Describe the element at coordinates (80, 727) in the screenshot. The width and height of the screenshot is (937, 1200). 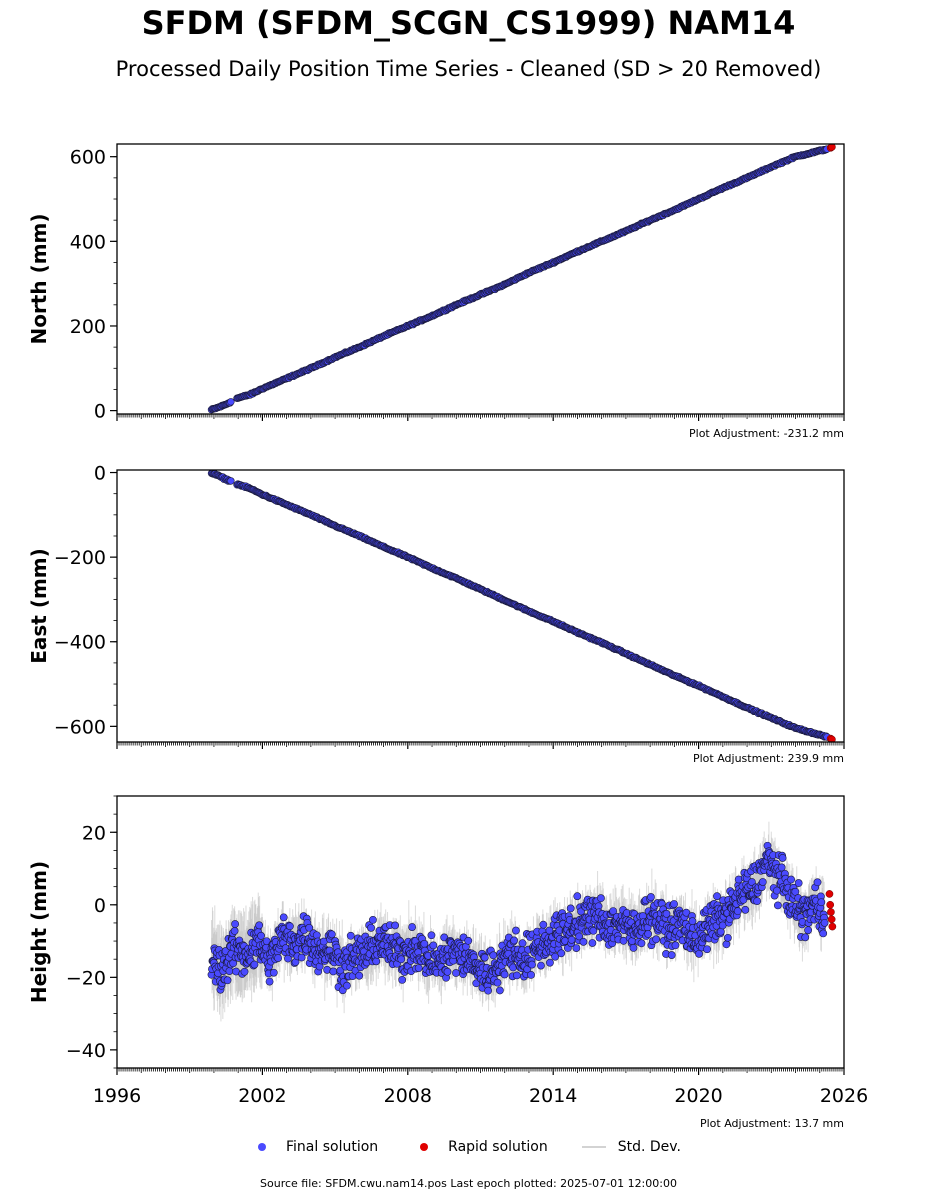
I see `y-tick-label: −600` at that location.